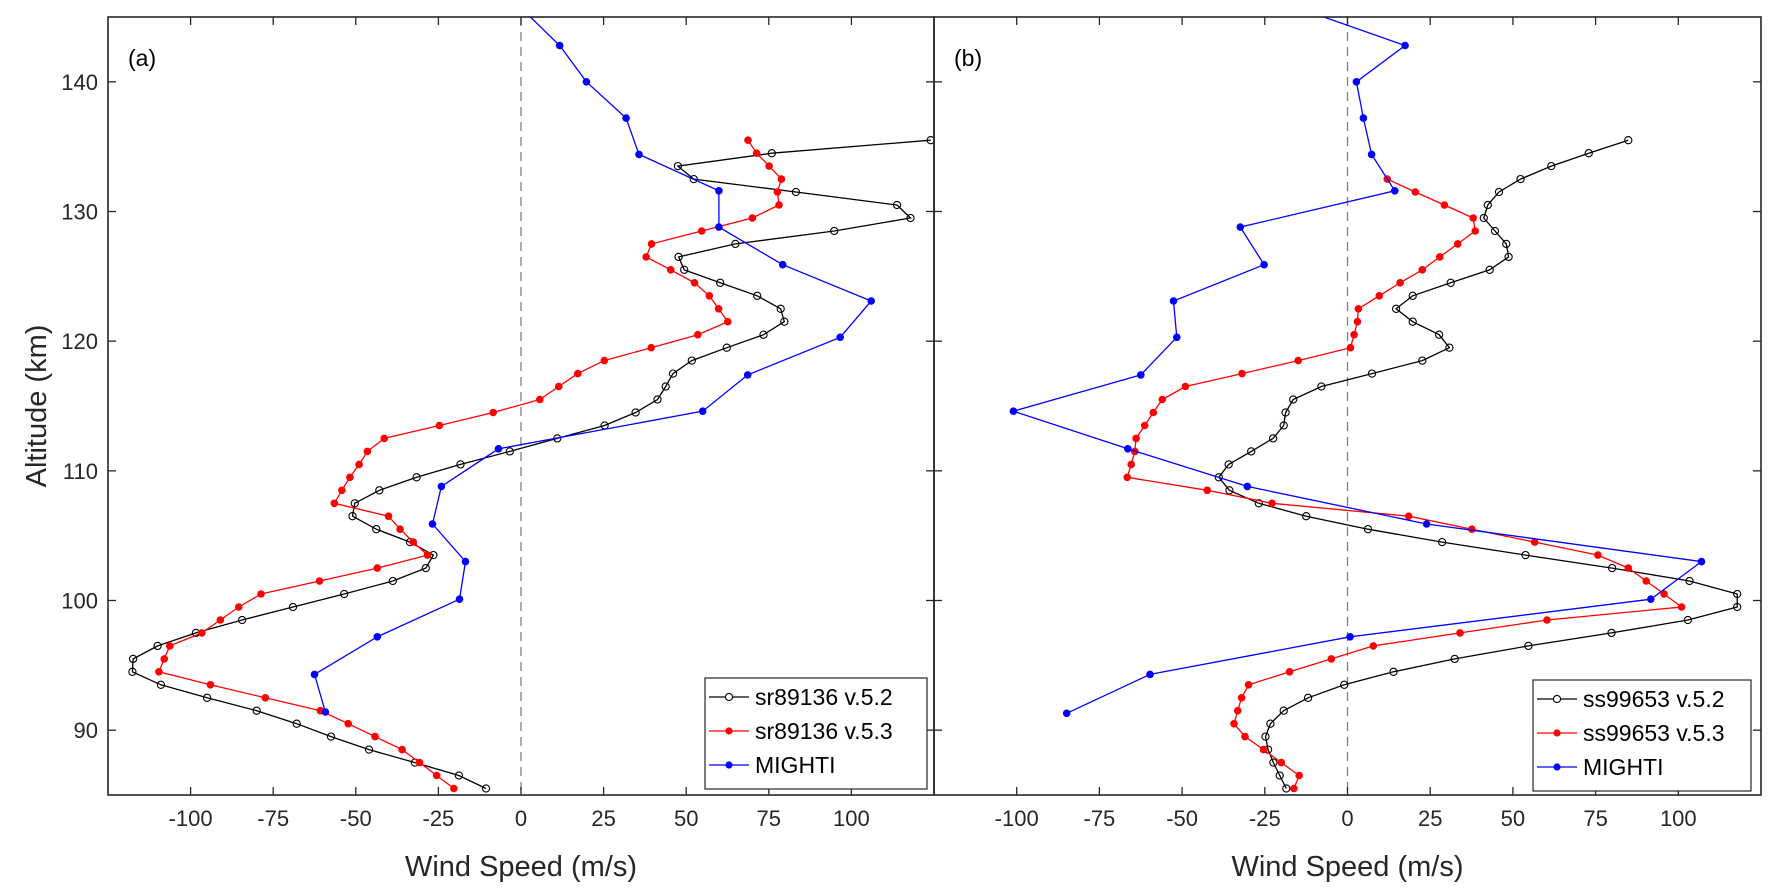  What do you see at coordinates (439, 818) in the screenshot?
I see `x-tick-label: -25` at bounding box center [439, 818].